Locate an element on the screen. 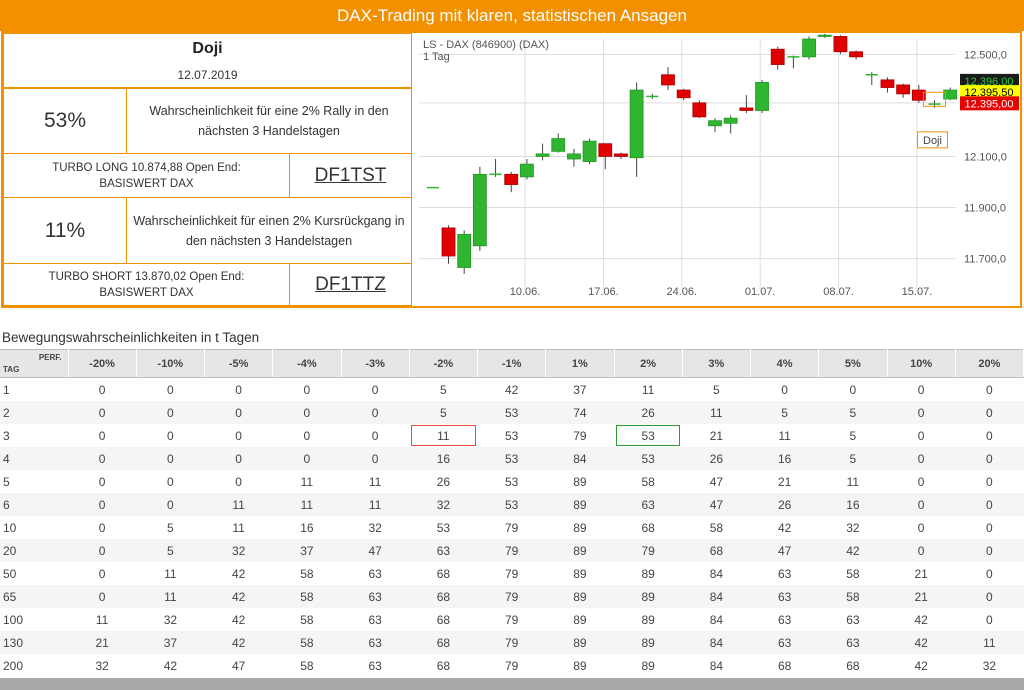 Image resolution: width=1024 pixels, height=690 pixels. table-row: 10 0 5 11 16 32 53 79 89 68 58 42 32 0 0 is located at coordinates (512, 527).